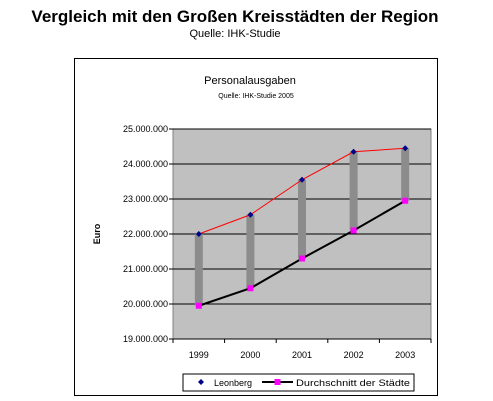 The width and height of the screenshot is (493, 401). I want to click on y-tick-label: 23.000.000, so click(145, 199).